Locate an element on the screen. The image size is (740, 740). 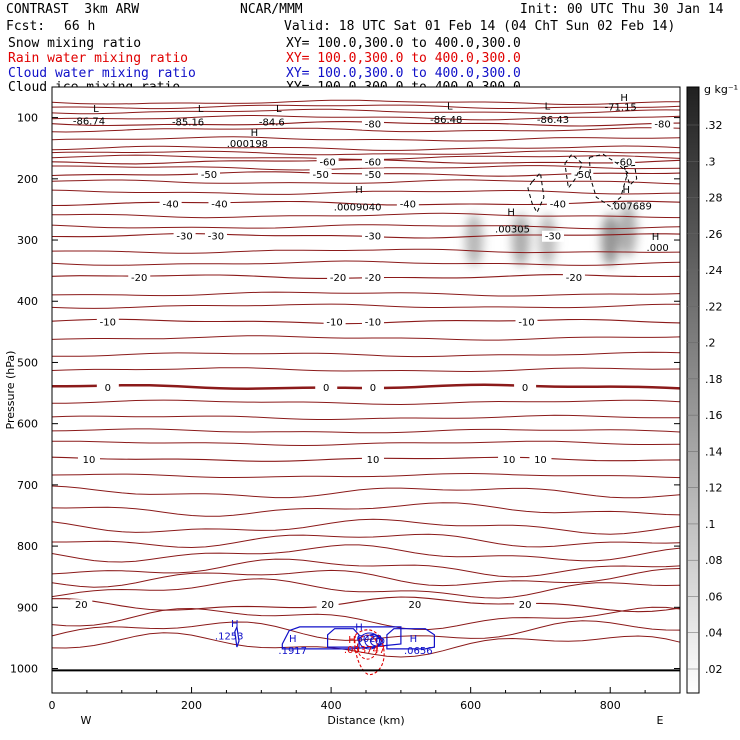
colorbar-tick-label: .22 is located at coordinates (714, 306).